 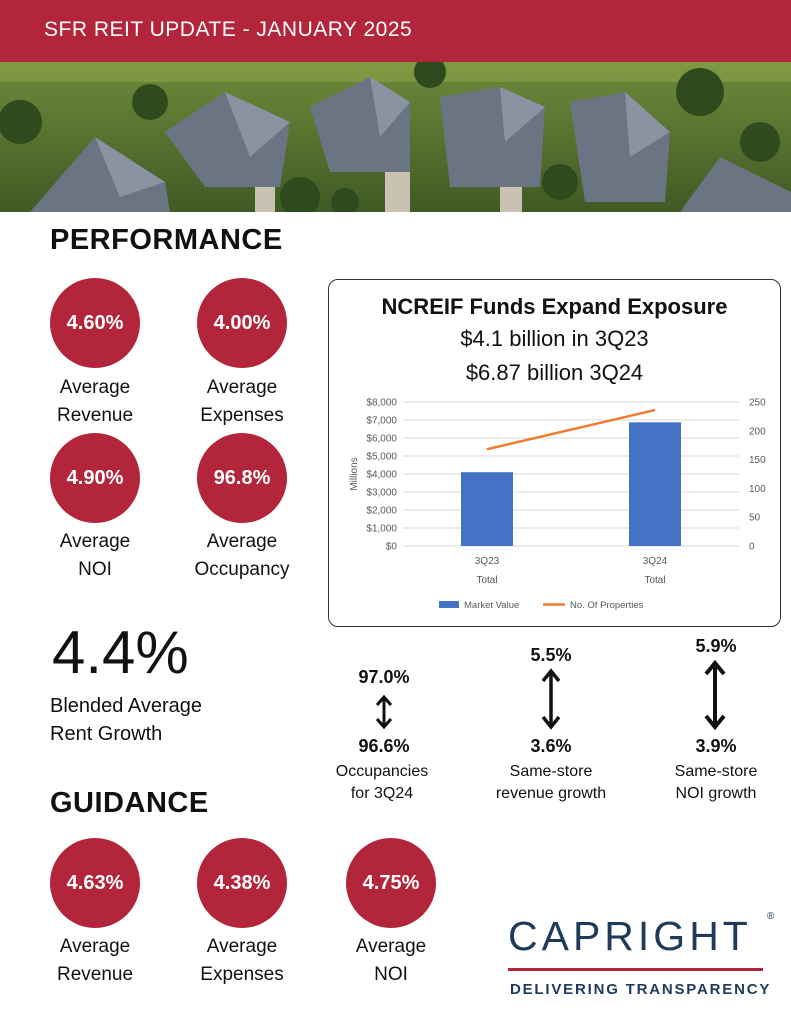 What do you see at coordinates (491, 605) in the screenshot?
I see `legend-label: Market Value` at bounding box center [491, 605].